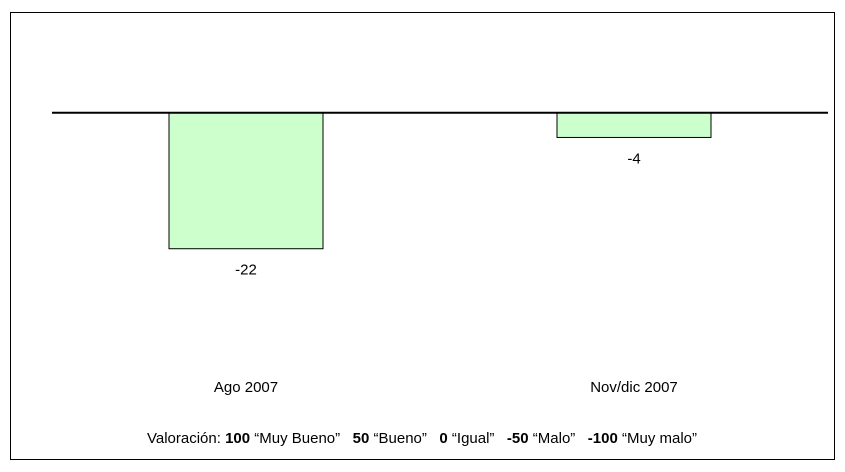 This screenshot has width=845, height=472. I want to click on x-tick-label: Nov/dic 2007, so click(634, 387).